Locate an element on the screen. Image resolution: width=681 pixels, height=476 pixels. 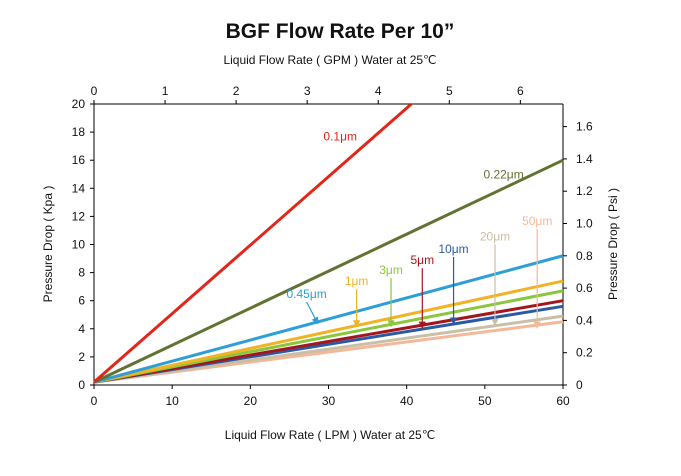
y-right-tick-label: 0 is located at coordinates (579, 385).